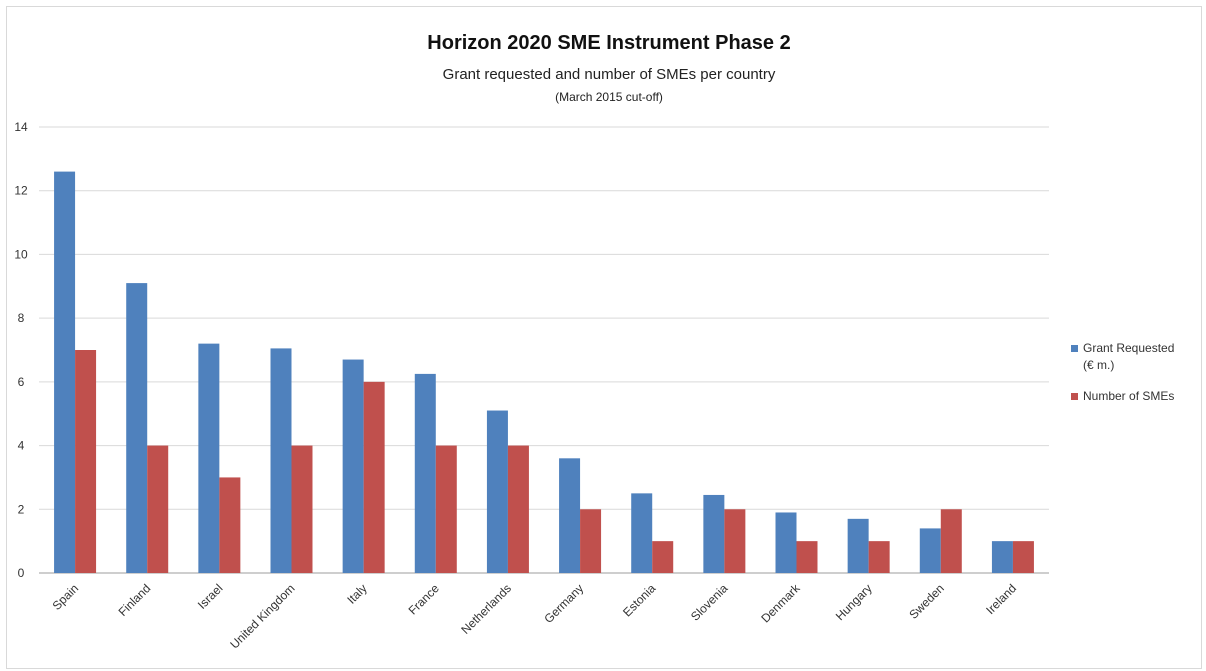 Image resolution: width=1206 pixels, height=671 pixels. What do you see at coordinates (1128, 356) in the screenshot?
I see `legend-label: Grant Requested (€ m.)` at bounding box center [1128, 356].